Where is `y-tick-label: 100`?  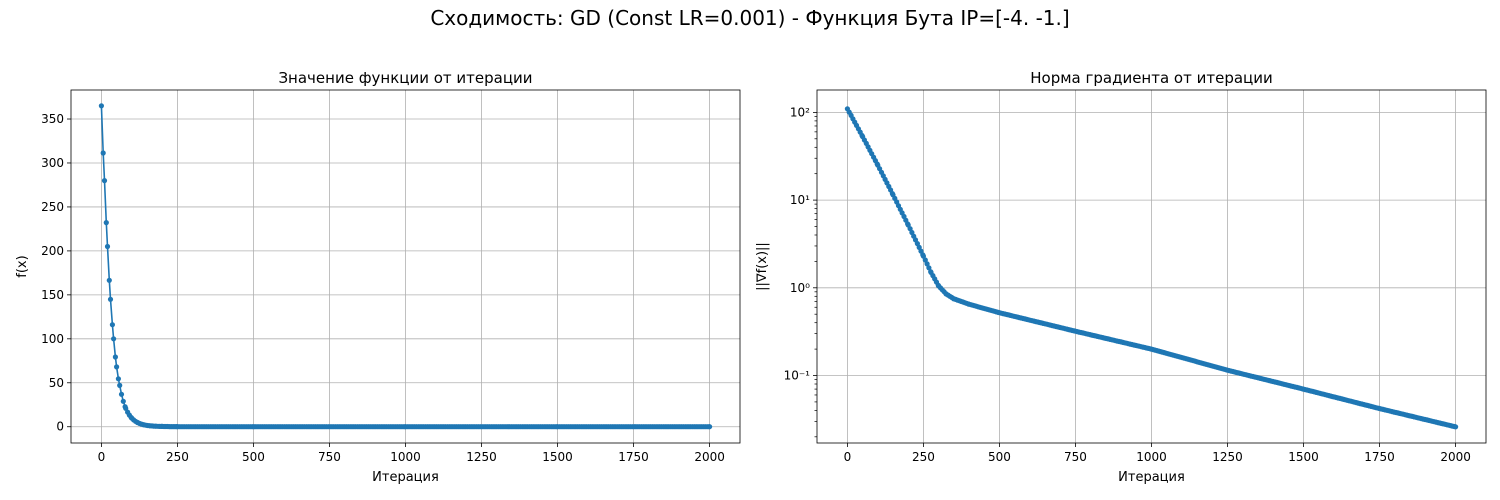
y-tick-label: 100 is located at coordinates (52, 339).